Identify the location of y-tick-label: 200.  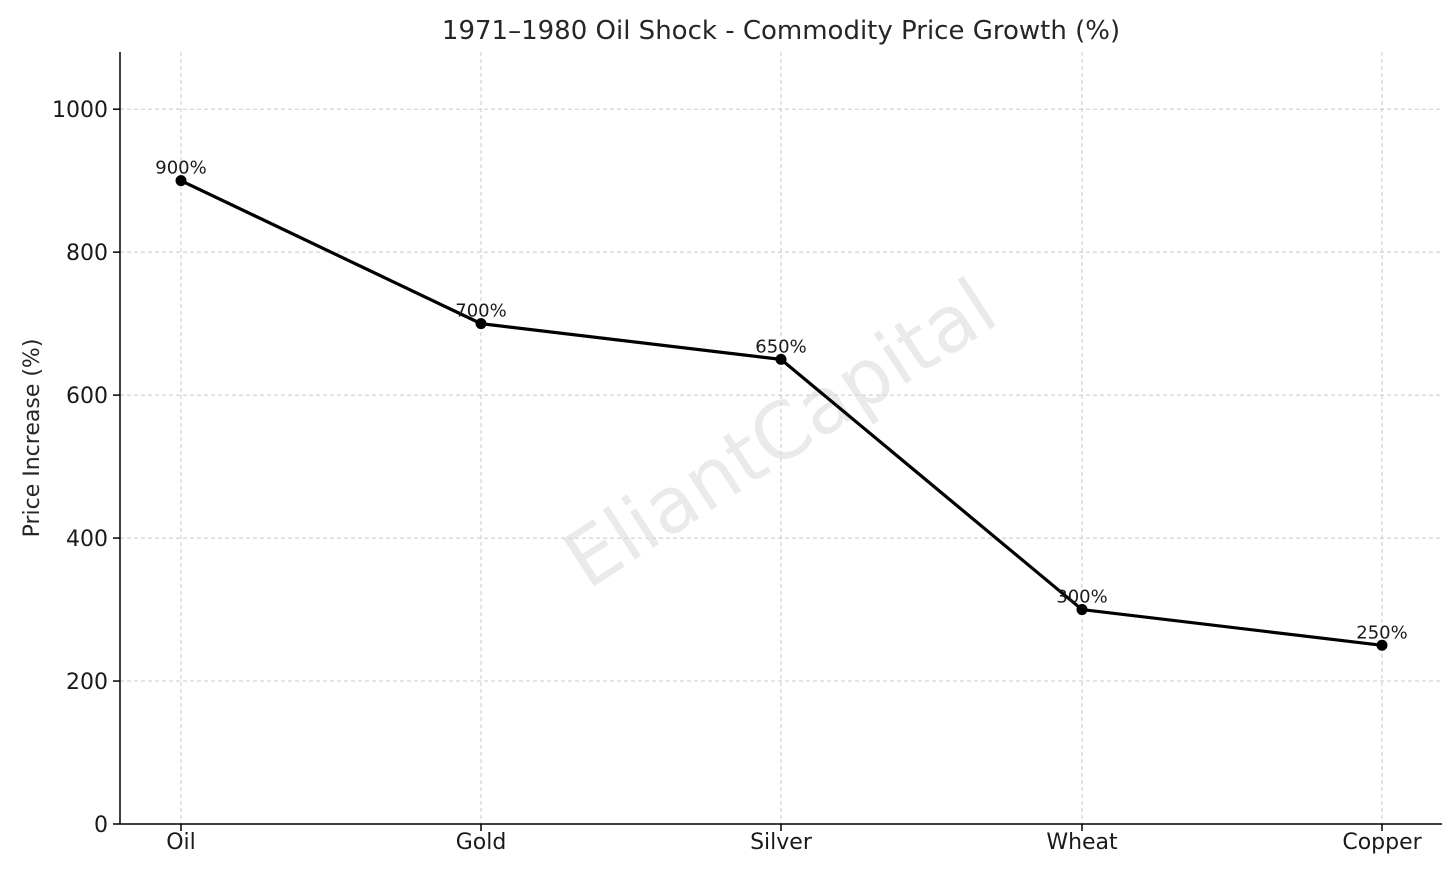
(87, 682).